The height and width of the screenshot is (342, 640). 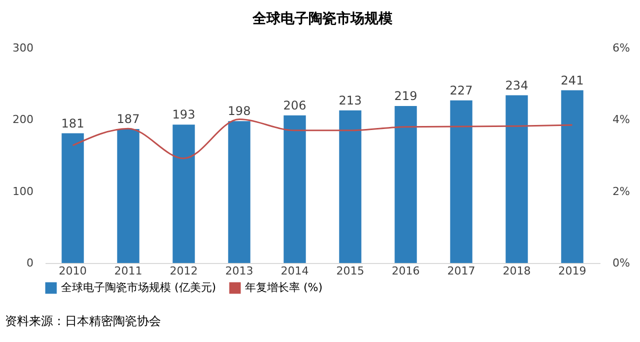 I want to click on x-tick-label: 2010, so click(x=72, y=271).